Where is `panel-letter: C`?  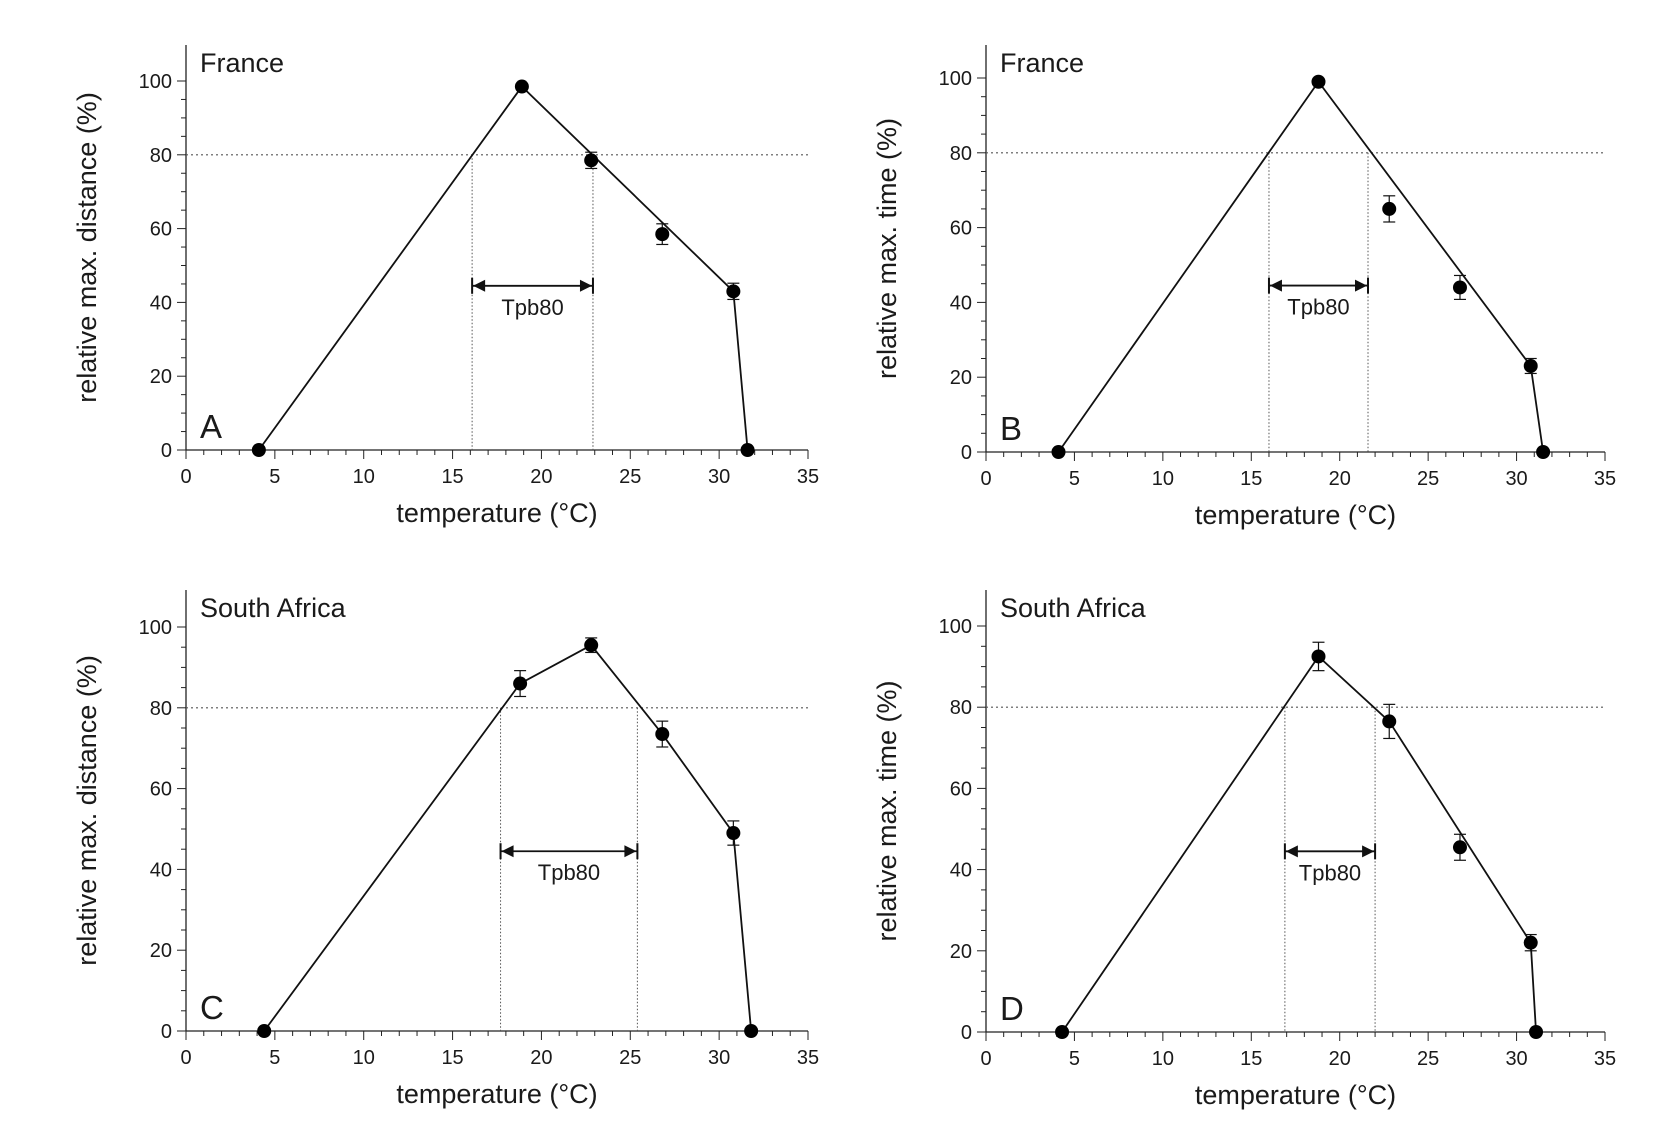 panel-letter: C is located at coordinates (212, 1007).